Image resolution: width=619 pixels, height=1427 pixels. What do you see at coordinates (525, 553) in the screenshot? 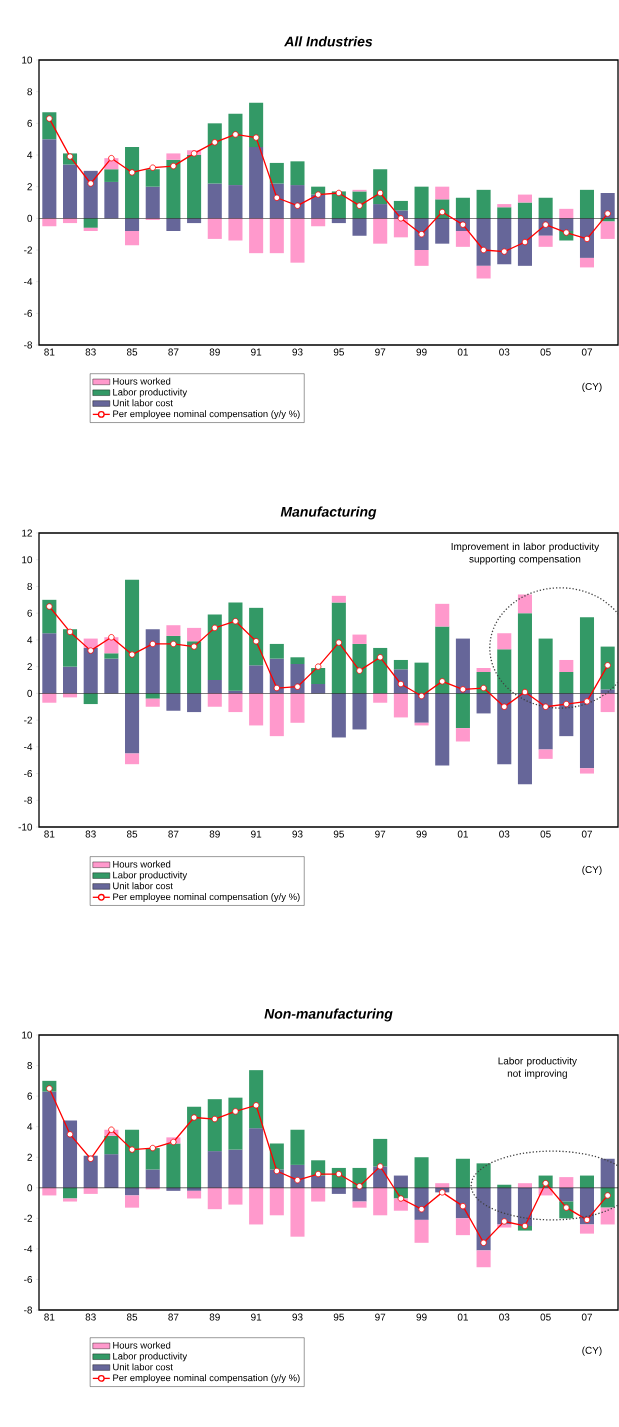
I see `annotation: Improvement in labor productivity supporting compensation` at bounding box center [525, 553].